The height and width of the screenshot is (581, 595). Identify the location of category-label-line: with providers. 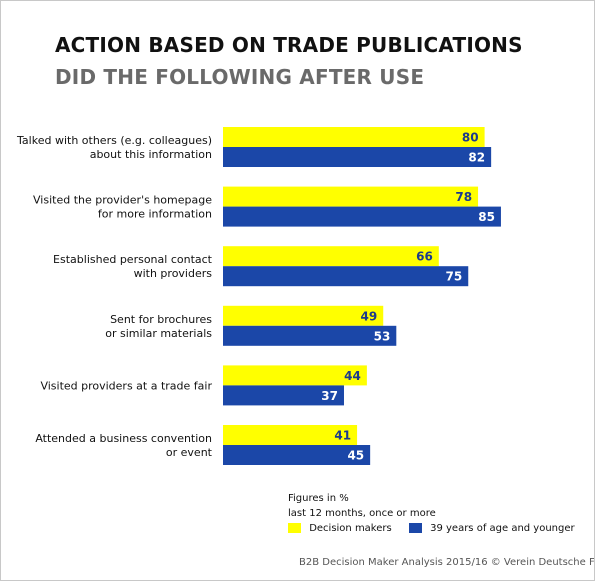
(173, 273).